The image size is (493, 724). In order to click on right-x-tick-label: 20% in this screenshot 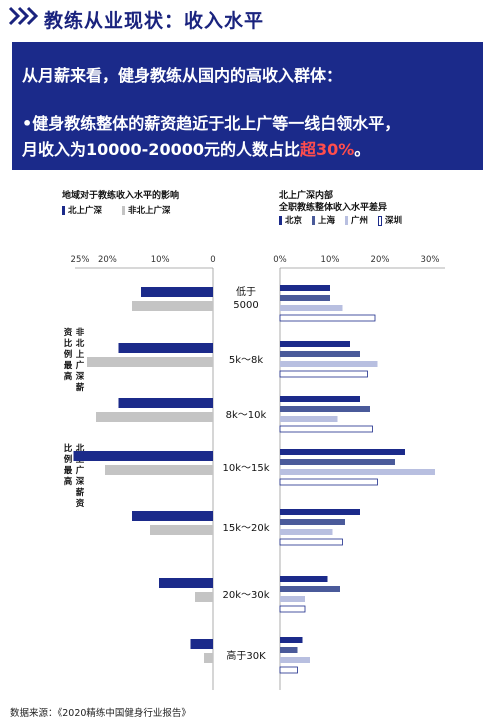, I will do `click(380, 260)`.